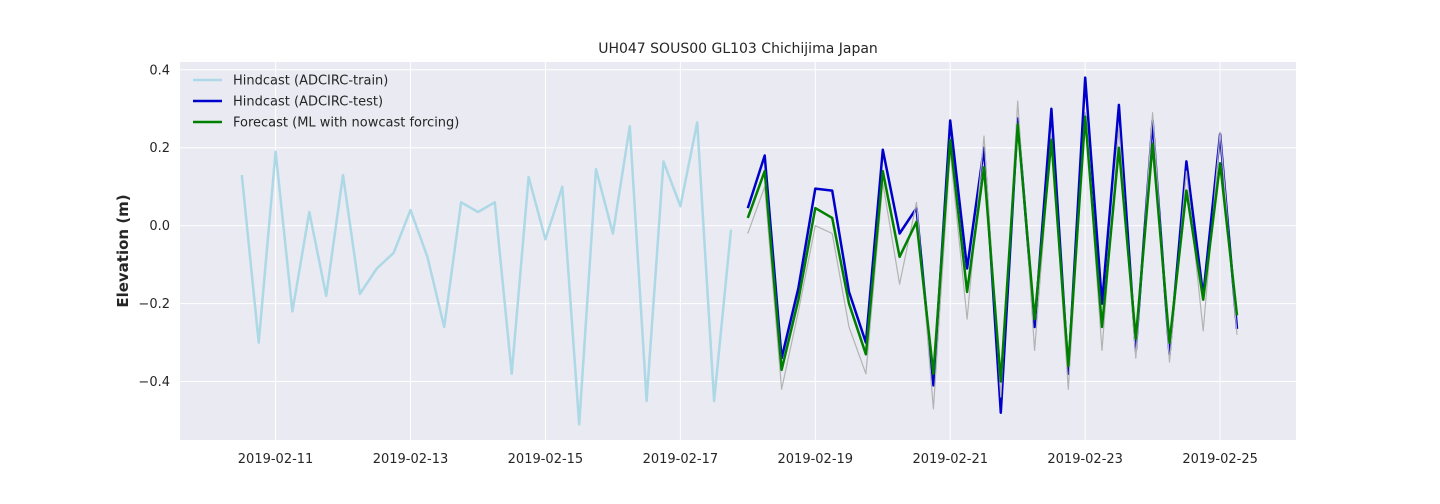 Image resolution: width=1440 pixels, height=504 pixels. What do you see at coordinates (154, 304) in the screenshot?
I see `y-tick-label: −0.2` at bounding box center [154, 304].